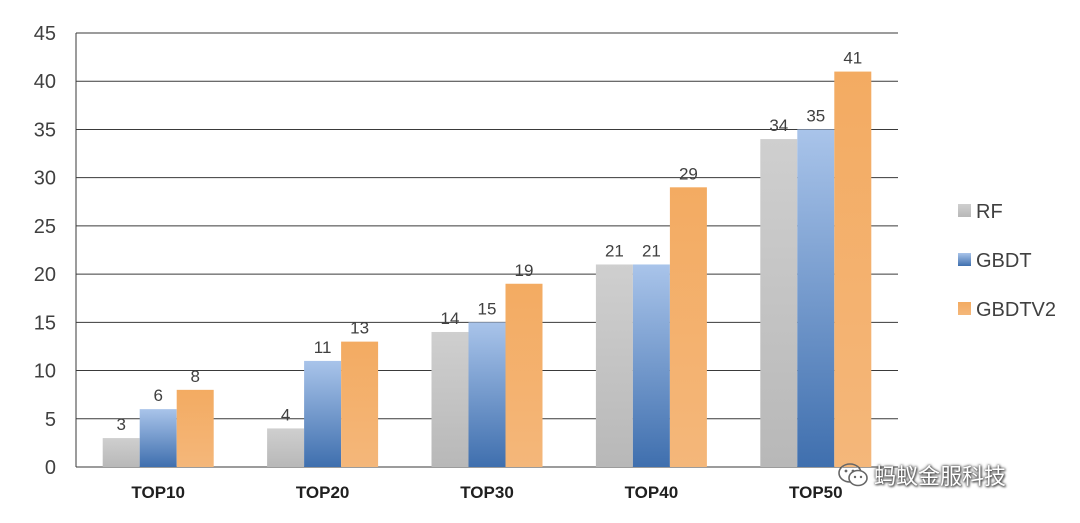 The width and height of the screenshot is (1080, 523). What do you see at coordinates (50, 420) in the screenshot?
I see `y-tick-label: 5` at bounding box center [50, 420].